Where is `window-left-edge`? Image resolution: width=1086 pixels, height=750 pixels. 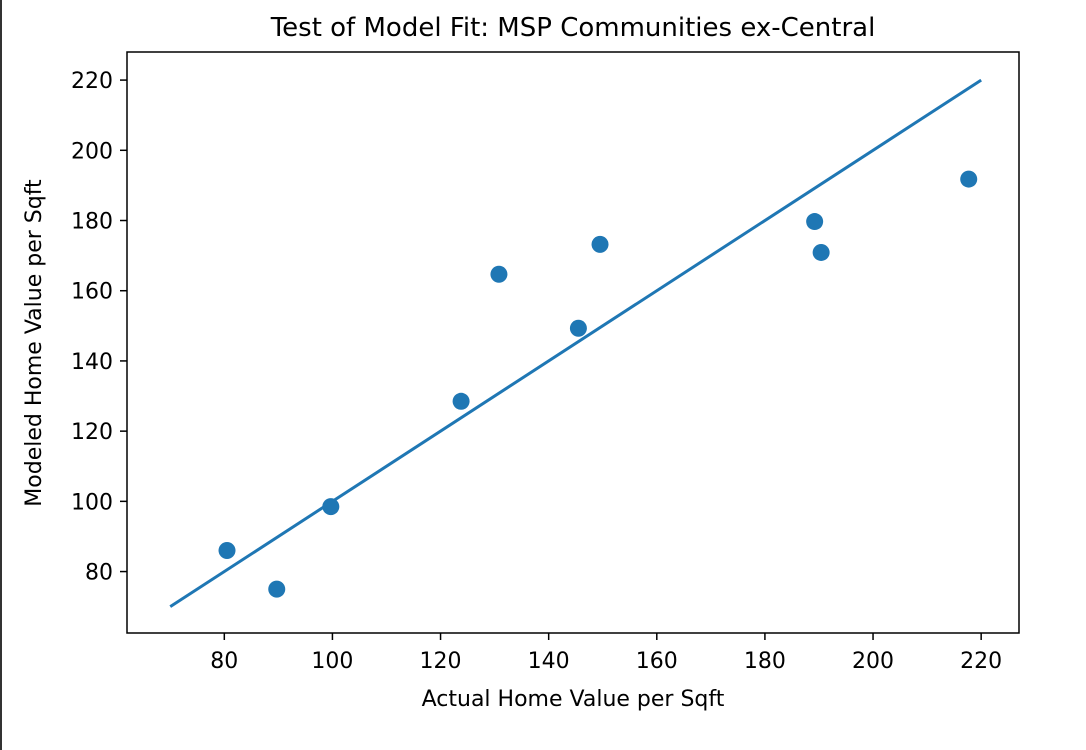
window-left-edge is located at coordinates (1, 375).